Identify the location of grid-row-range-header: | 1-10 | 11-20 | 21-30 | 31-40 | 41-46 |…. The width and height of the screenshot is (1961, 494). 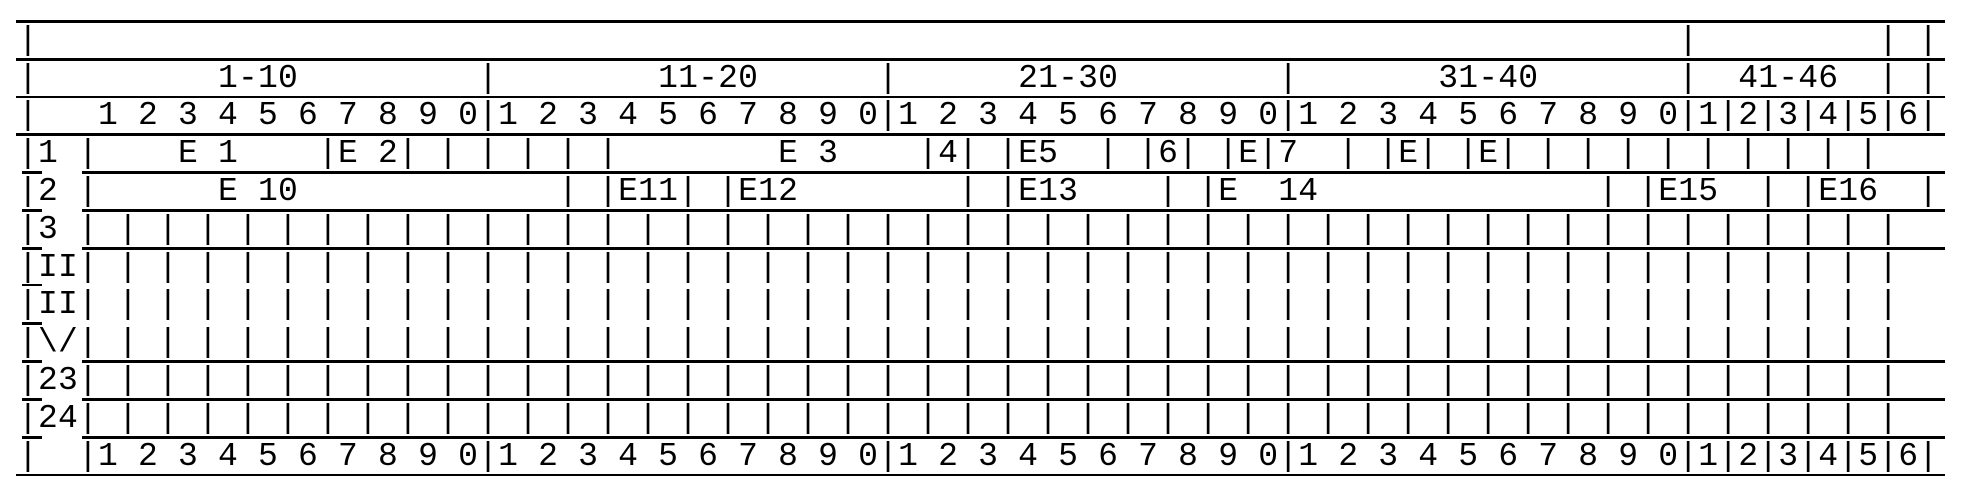
(978, 78).